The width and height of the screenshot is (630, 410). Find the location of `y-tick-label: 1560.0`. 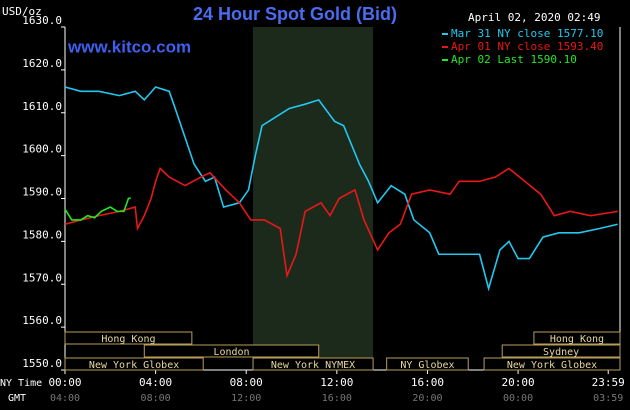

y-tick-label: 1560.0 is located at coordinates (42, 320).